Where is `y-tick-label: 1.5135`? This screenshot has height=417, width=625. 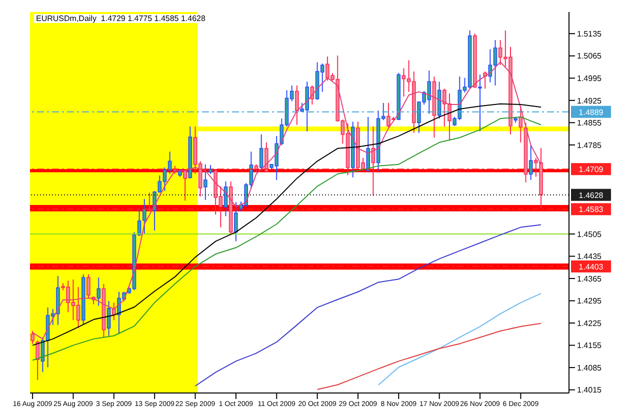 y-tick-label: 1.5135 is located at coordinates (589, 33).